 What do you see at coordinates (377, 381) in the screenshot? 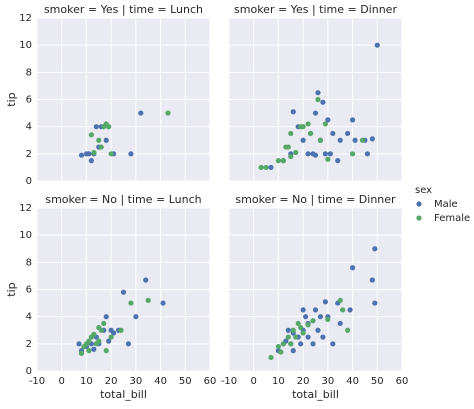
I see `x-tick-label: 50` at bounding box center [377, 381].